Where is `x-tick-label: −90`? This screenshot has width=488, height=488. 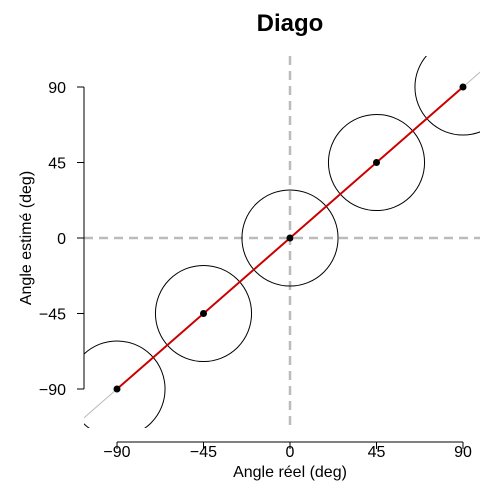
x-tick-label: −90 is located at coordinates (116, 452).